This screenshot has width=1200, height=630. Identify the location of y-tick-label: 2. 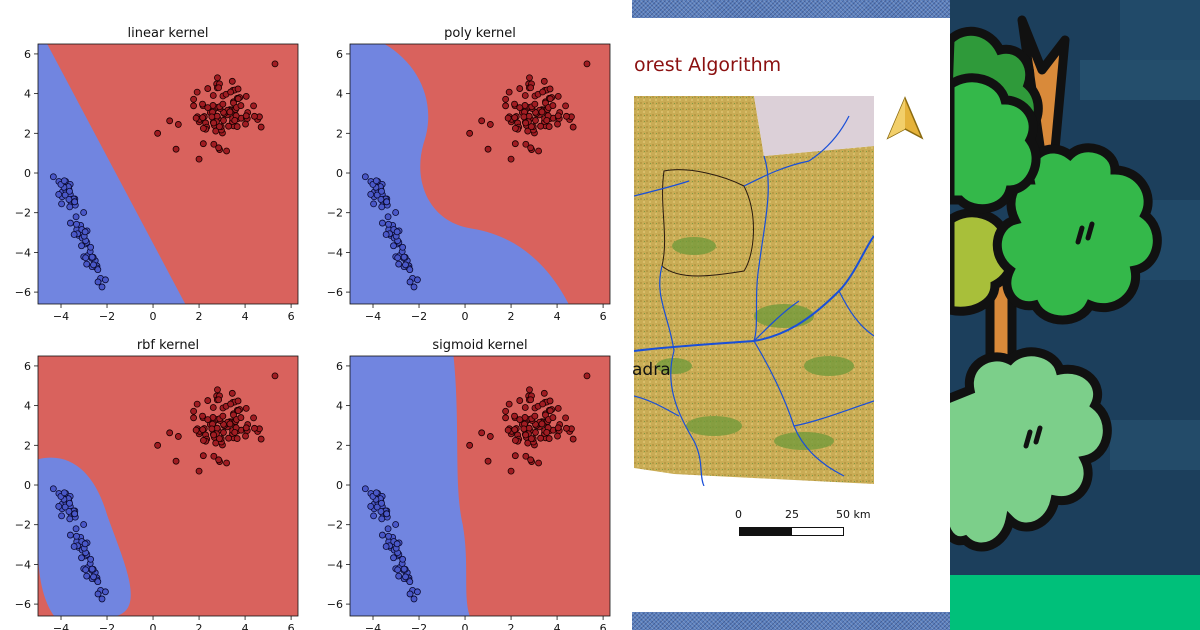
(339, 445).